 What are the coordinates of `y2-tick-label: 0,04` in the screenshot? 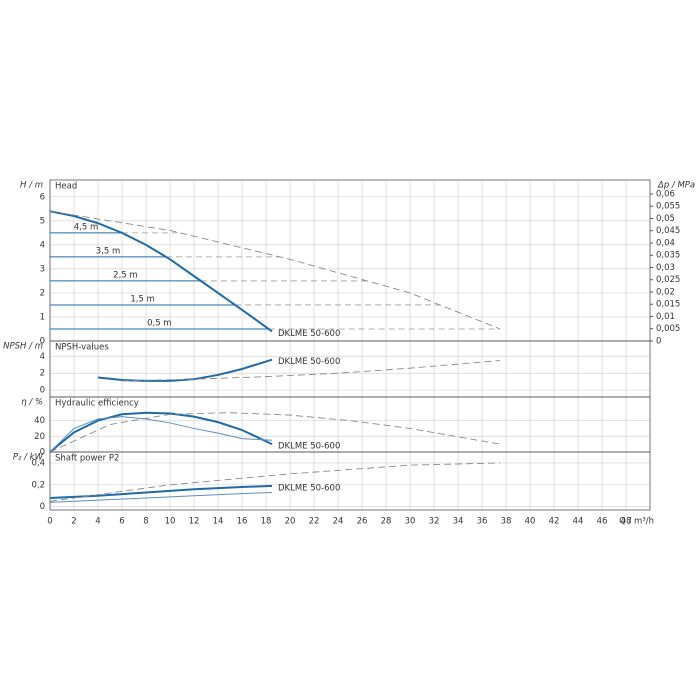 It's located at (665, 243).